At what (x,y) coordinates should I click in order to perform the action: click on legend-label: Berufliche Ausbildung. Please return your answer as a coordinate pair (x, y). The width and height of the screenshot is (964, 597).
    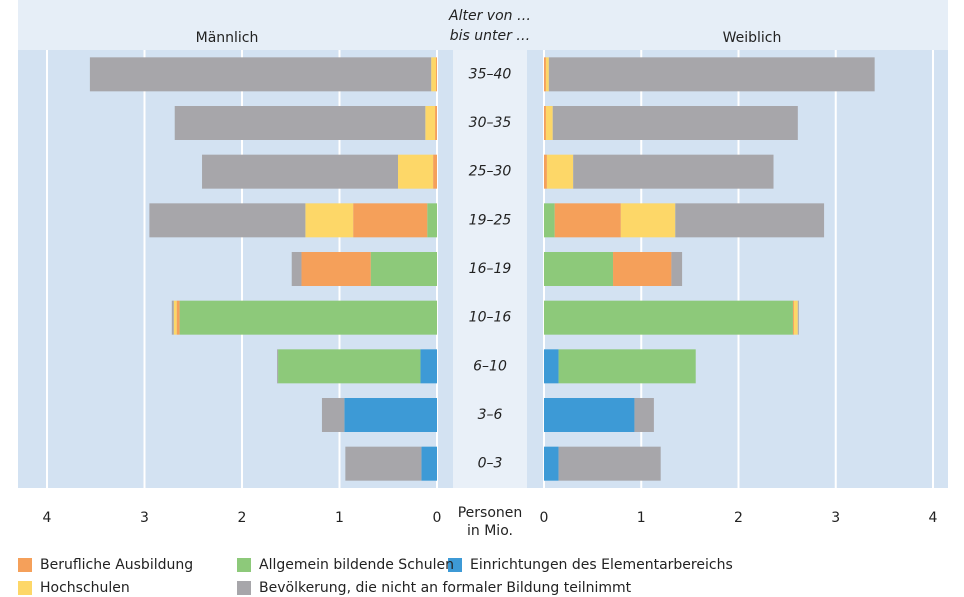
    Looking at the image, I should click on (116, 565).